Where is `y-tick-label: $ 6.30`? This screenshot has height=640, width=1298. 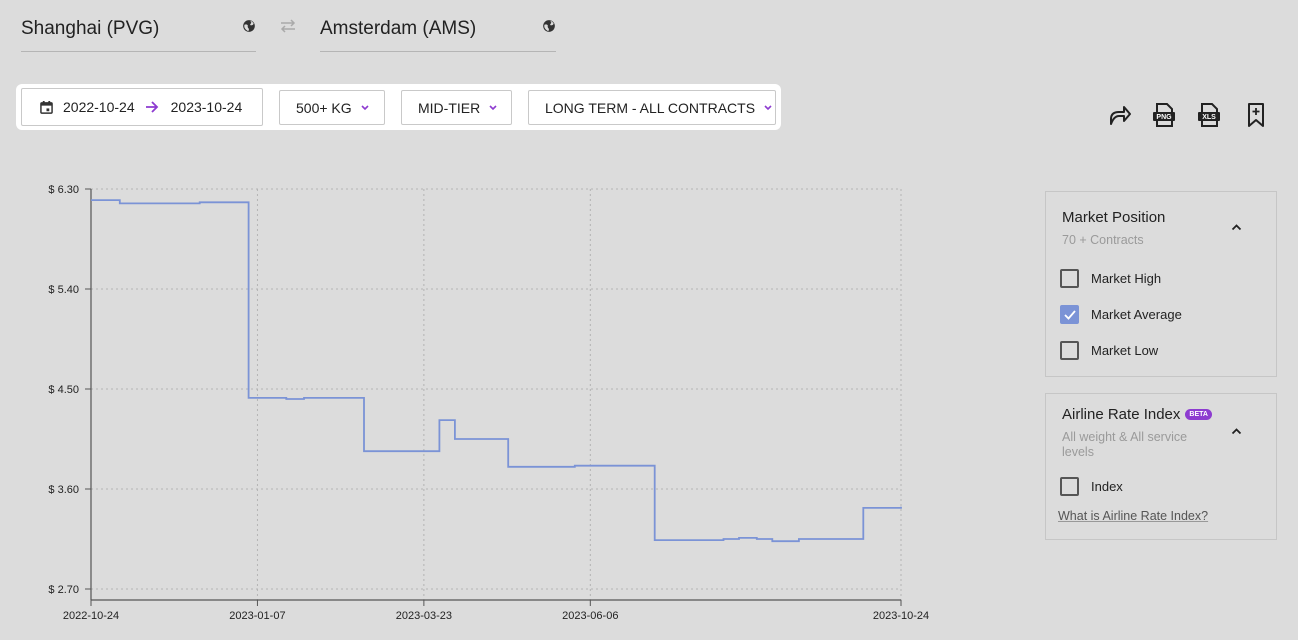
y-tick-label: $ 6.30 is located at coordinates (63, 190).